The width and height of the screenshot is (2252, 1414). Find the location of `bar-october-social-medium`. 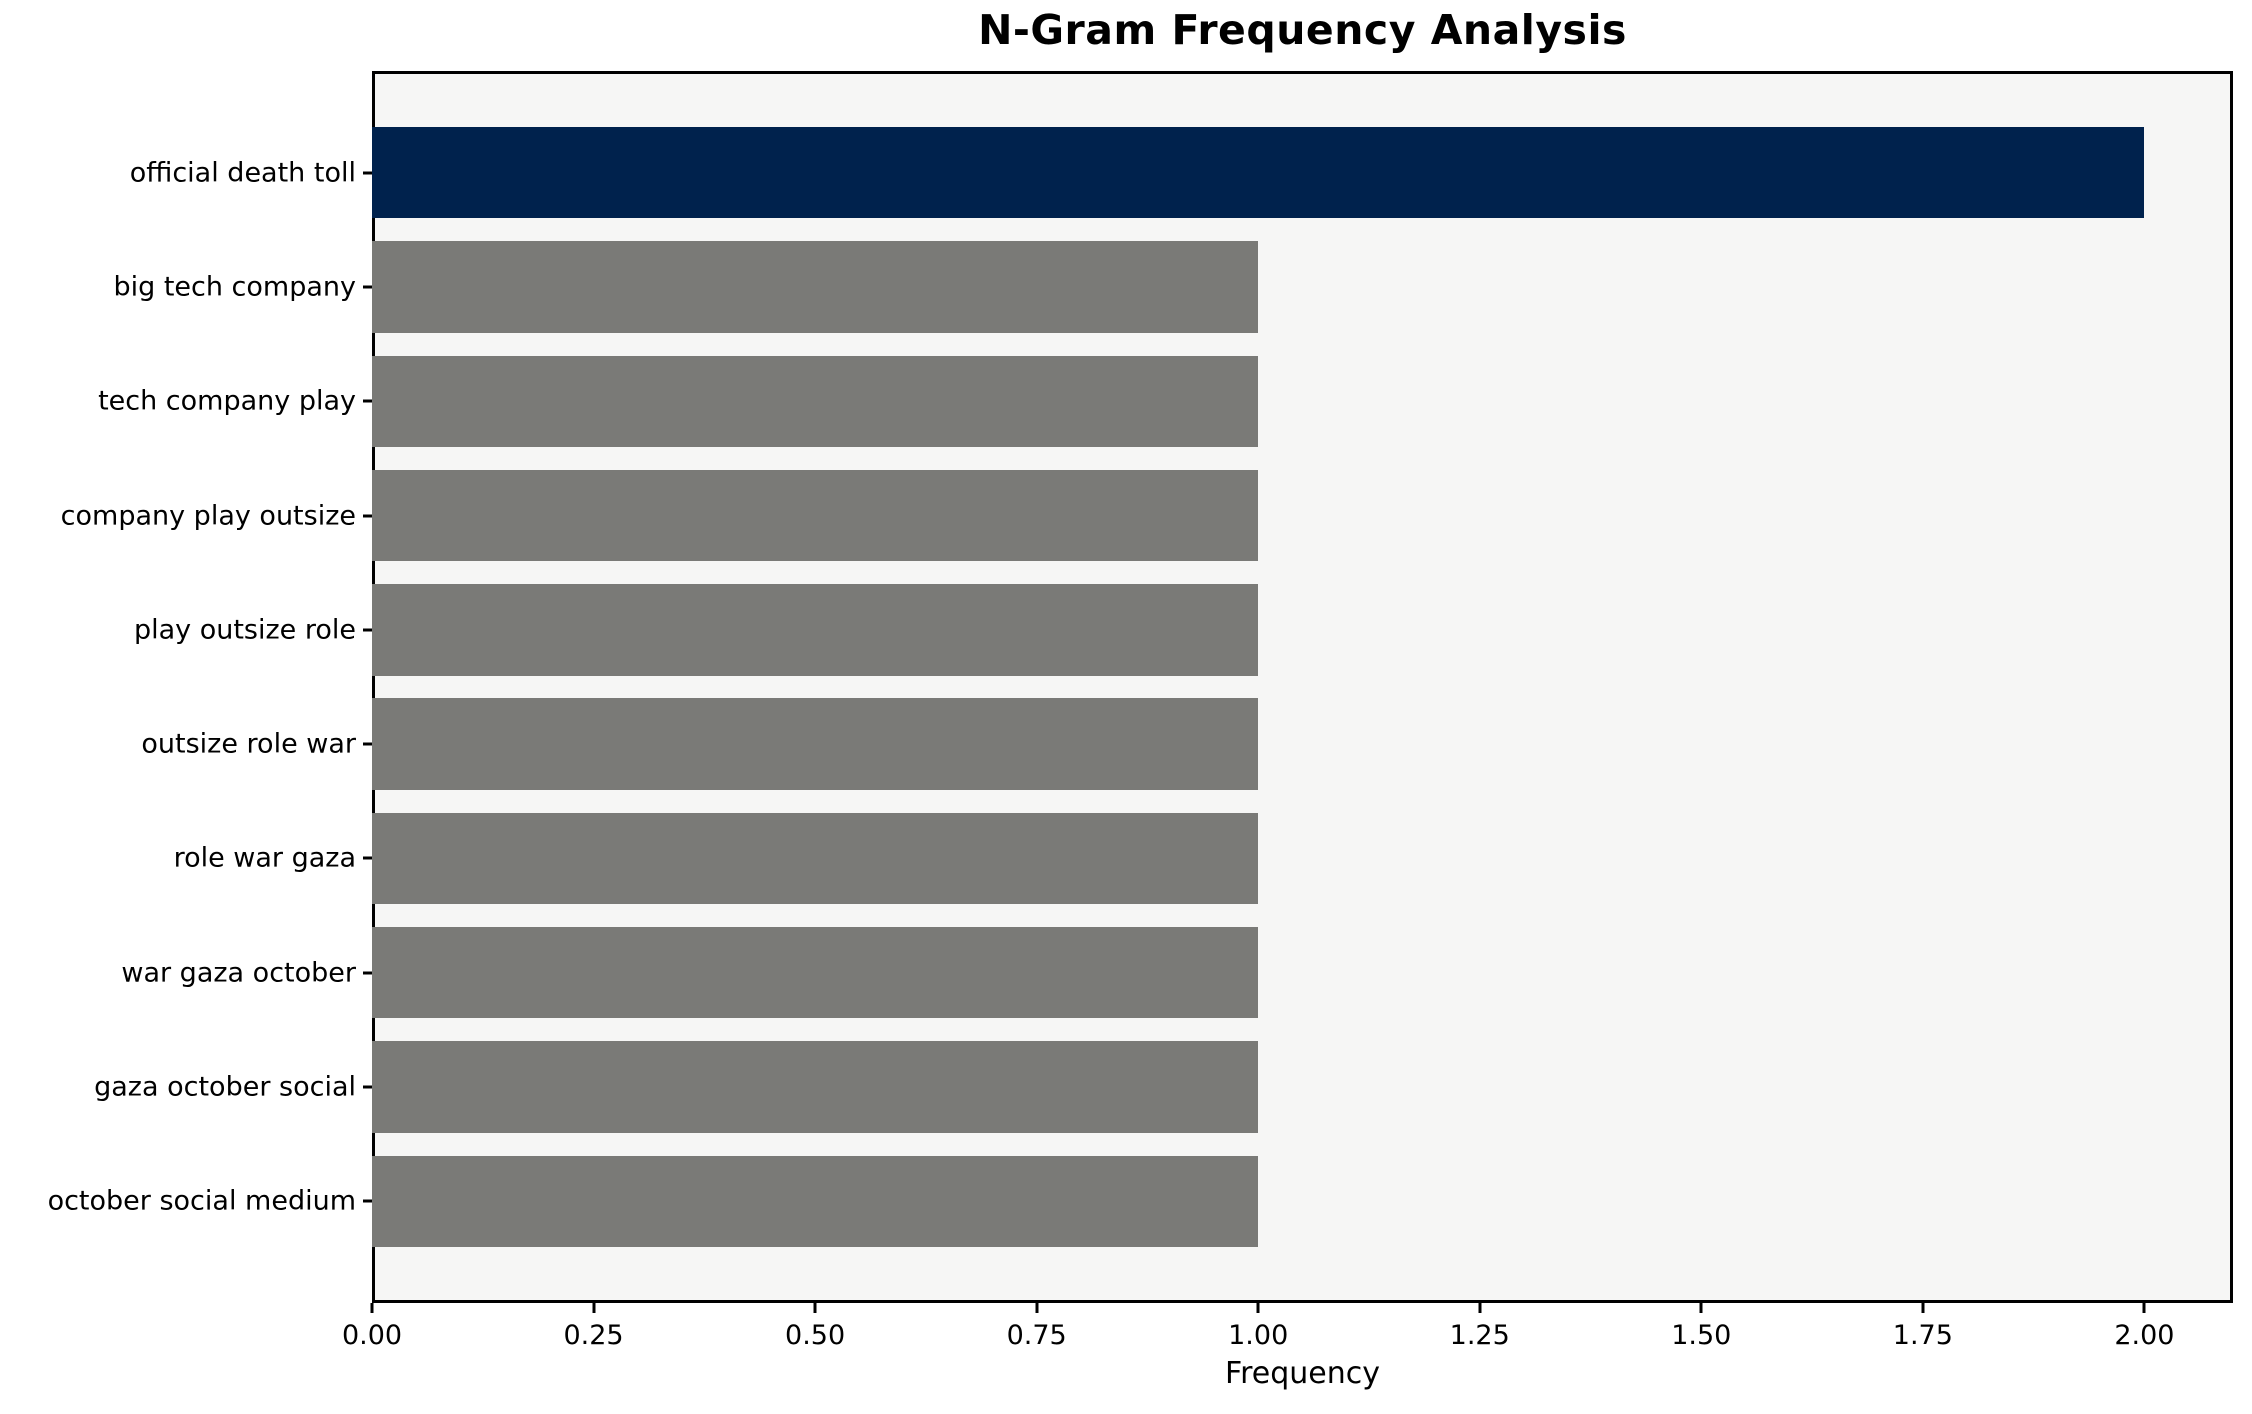

bar-october-social-medium is located at coordinates (815, 1201).